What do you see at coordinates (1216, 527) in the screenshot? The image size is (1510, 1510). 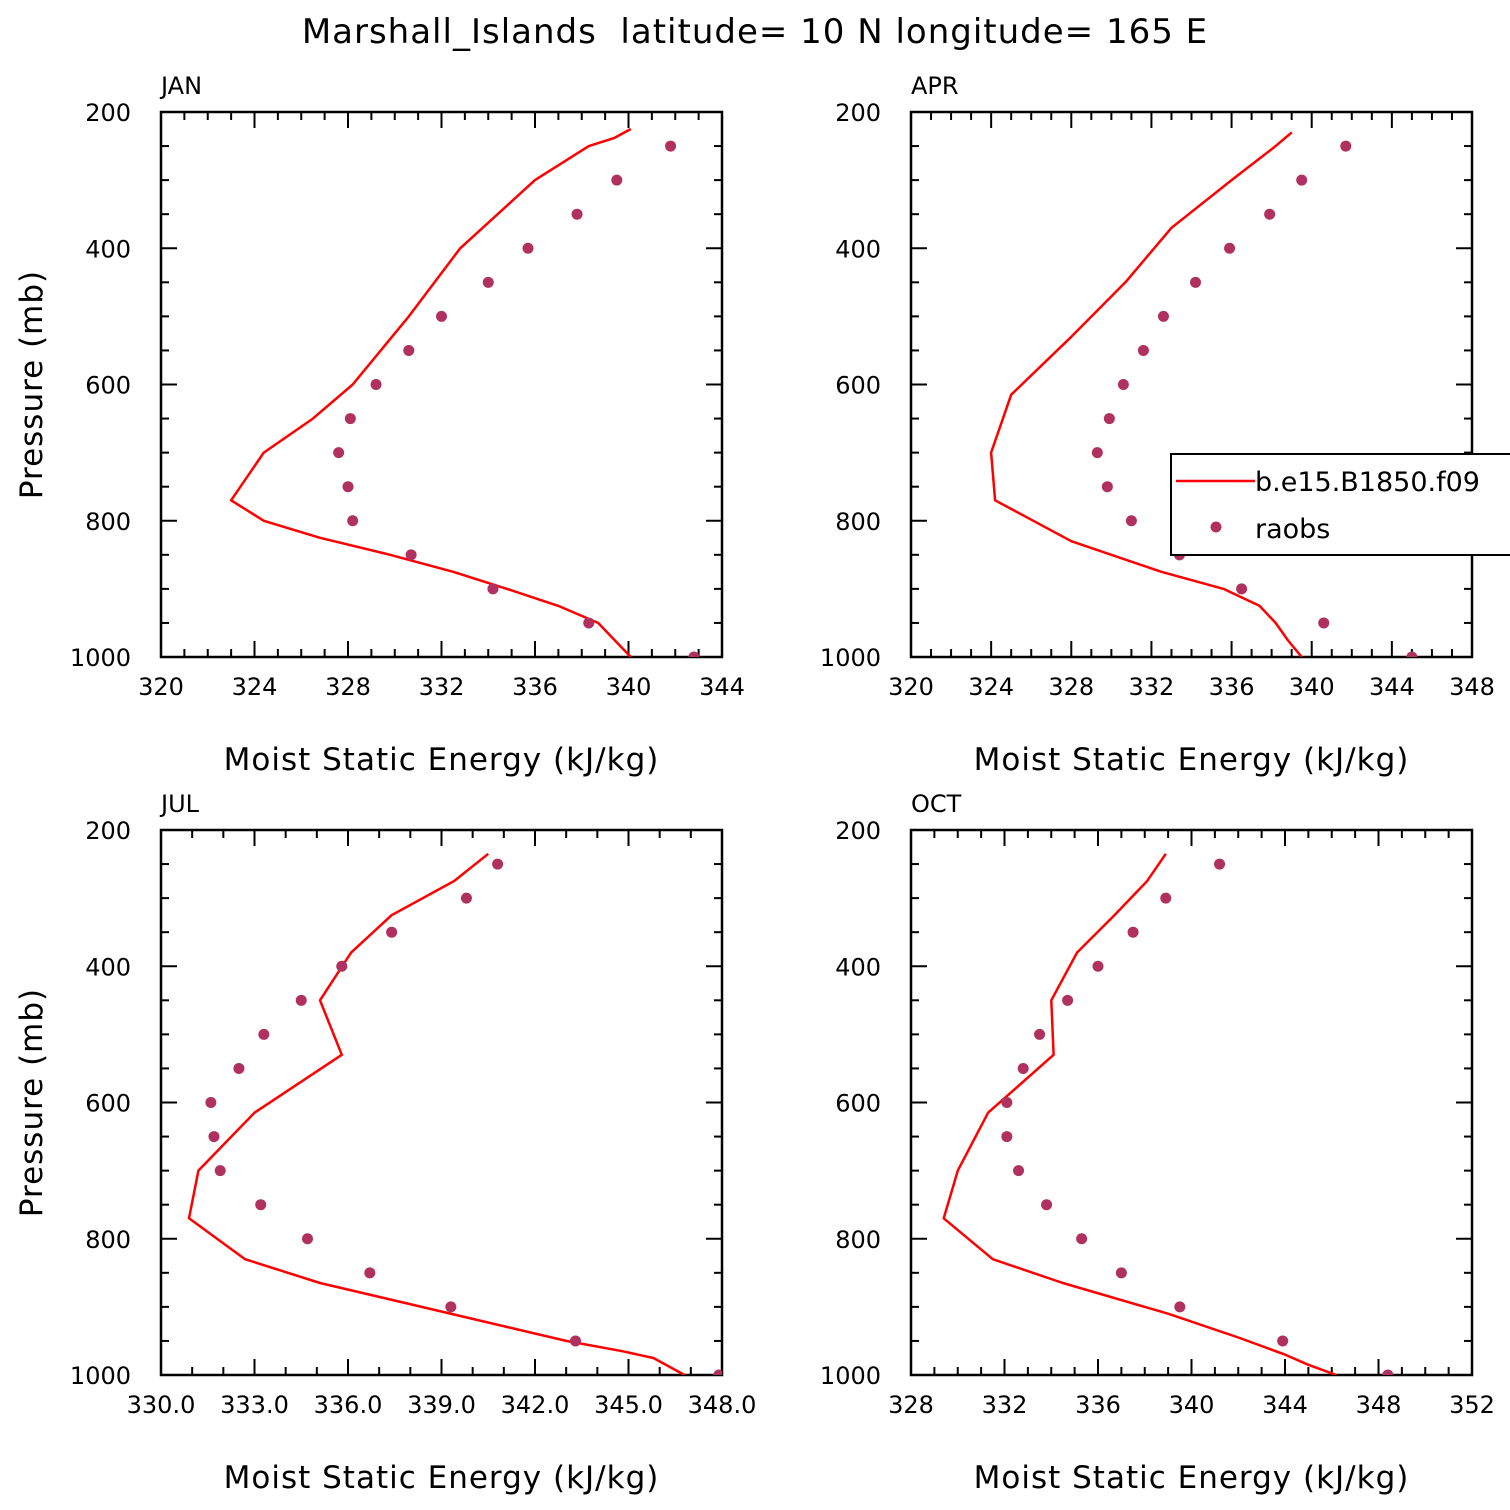 I see `legend-dot-swatch` at bounding box center [1216, 527].